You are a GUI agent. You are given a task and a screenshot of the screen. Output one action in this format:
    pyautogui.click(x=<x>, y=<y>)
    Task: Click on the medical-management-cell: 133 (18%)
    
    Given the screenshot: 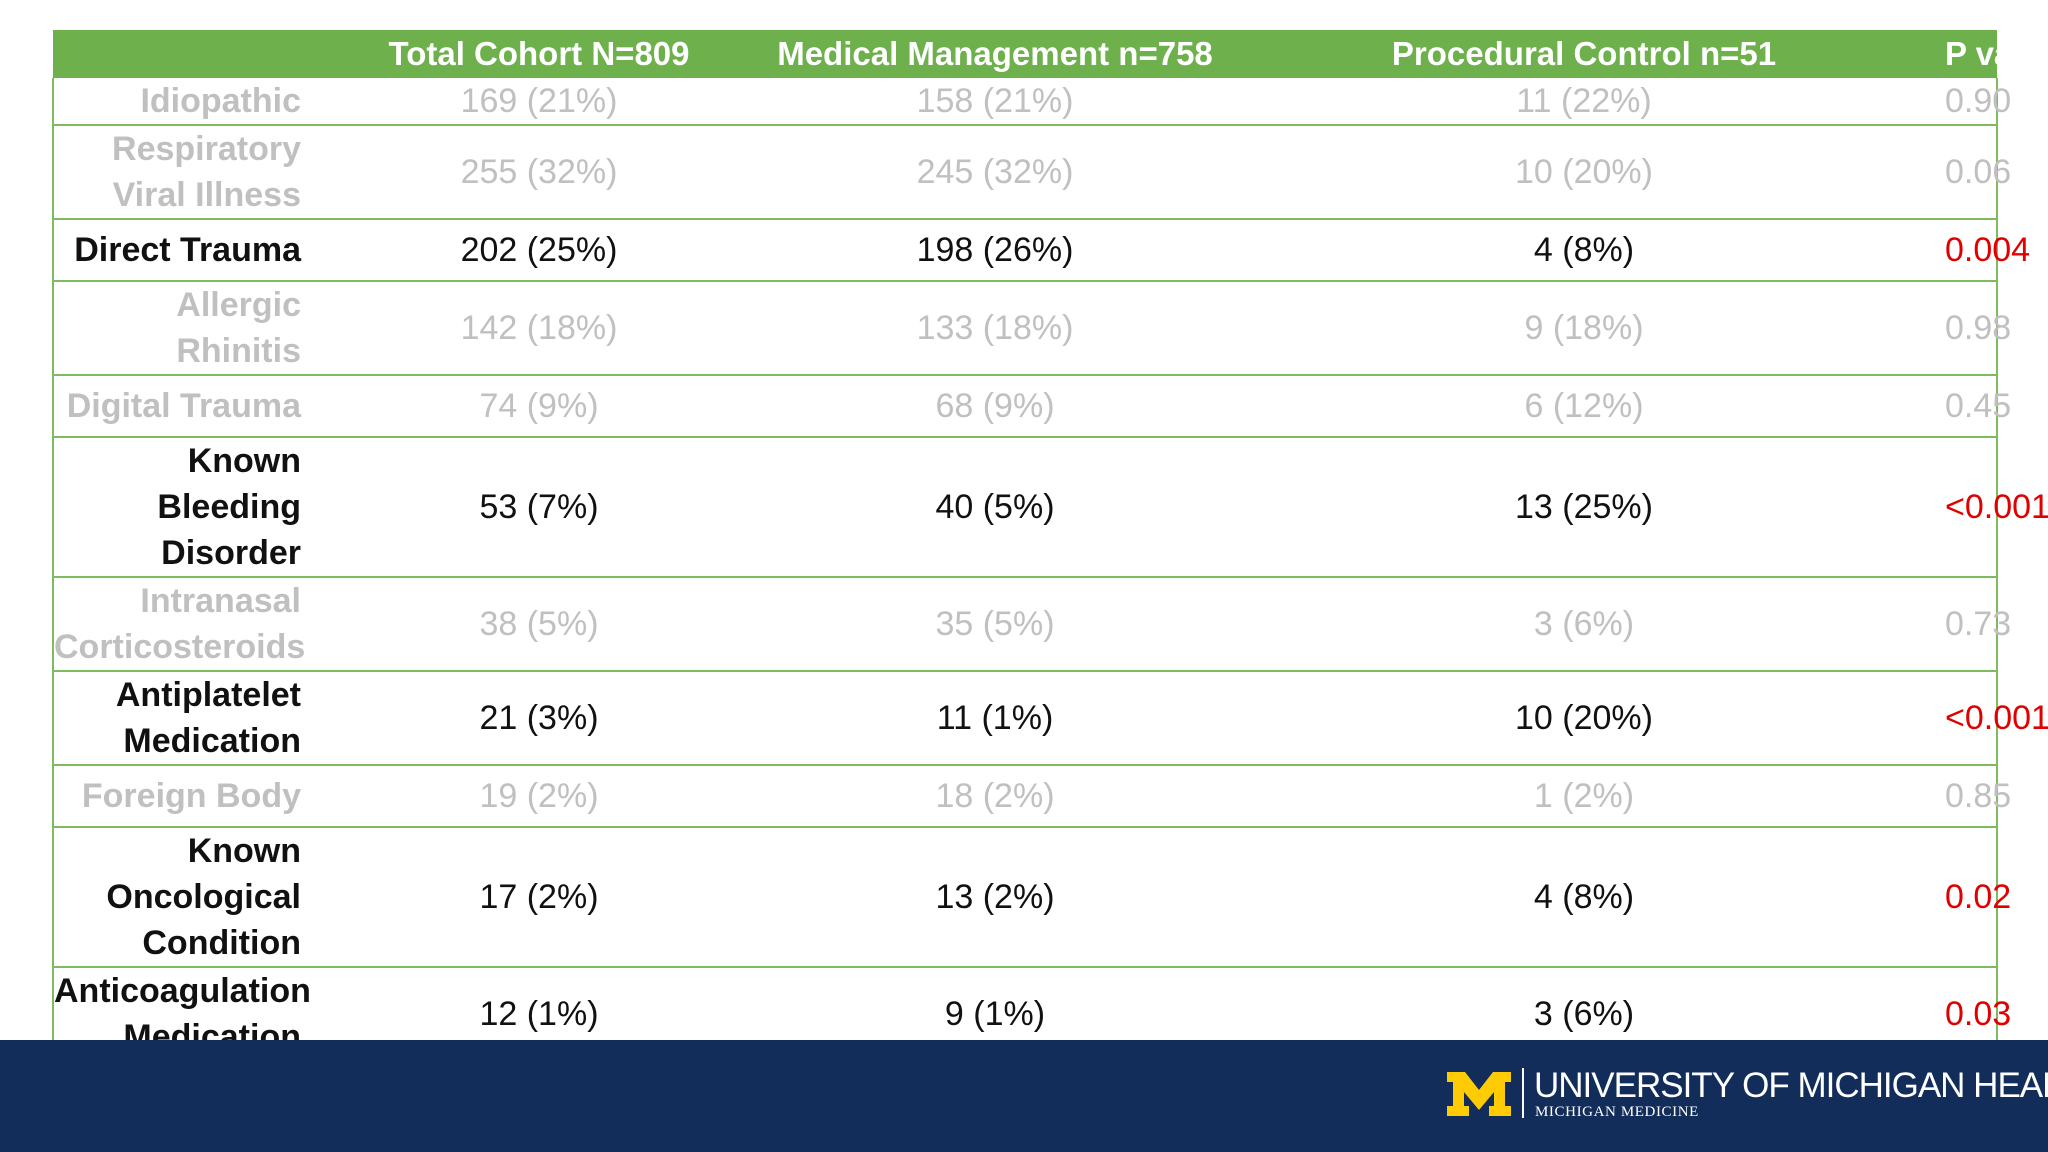 What is the action you would take?
    pyautogui.click(x=995, y=328)
    